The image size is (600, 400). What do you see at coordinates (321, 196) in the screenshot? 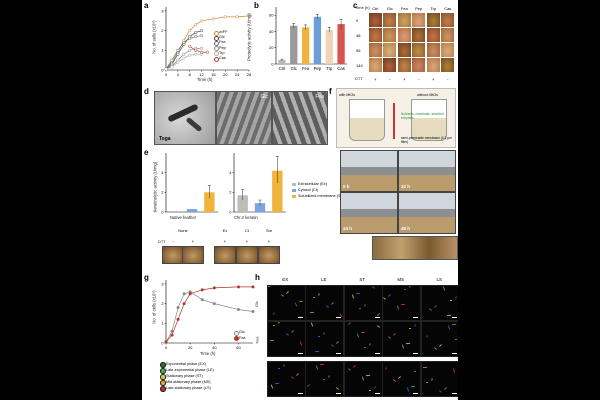
I see `legend-label: Solubilized membrane (Sm)` at bounding box center [321, 196].